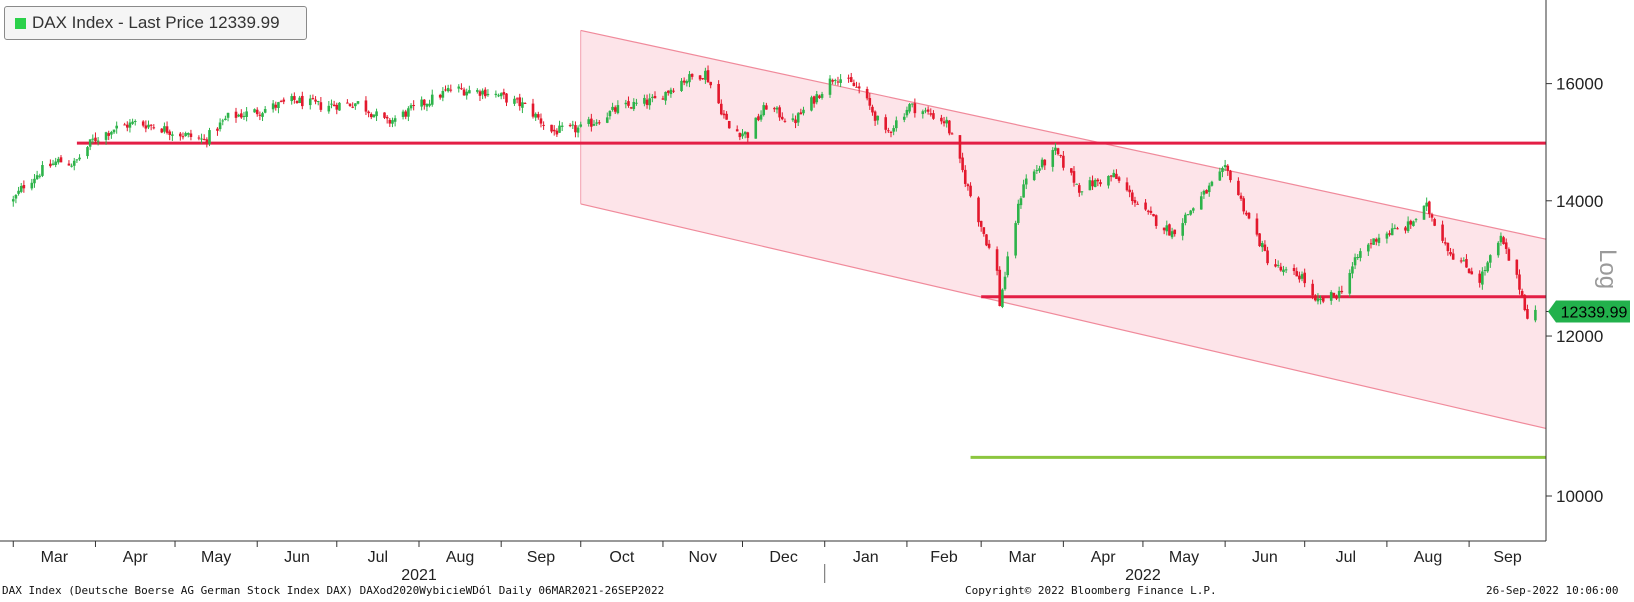 This screenshot has width=1634, height=602. Describe the element at coordinates (155, 23) in the screenshot. I see `chart-legend: DAX Index - Last Price 12339.99` at that location.